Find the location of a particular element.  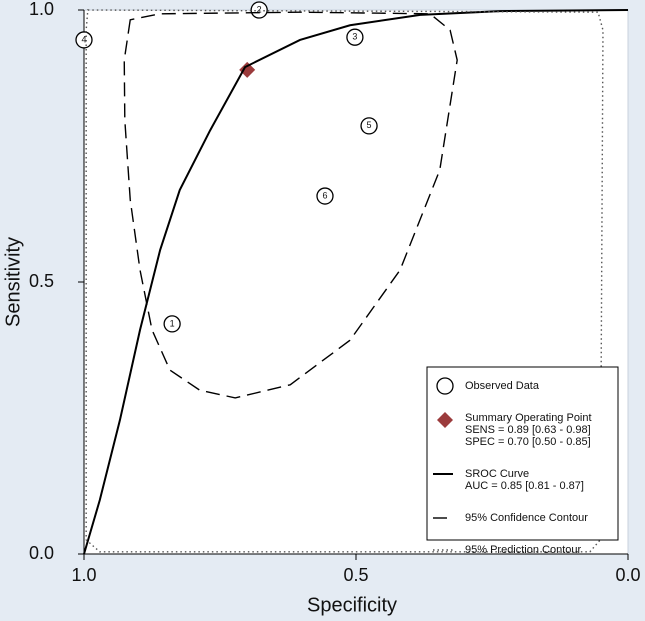

point-label: 1 is located at coordinates (172, 323).